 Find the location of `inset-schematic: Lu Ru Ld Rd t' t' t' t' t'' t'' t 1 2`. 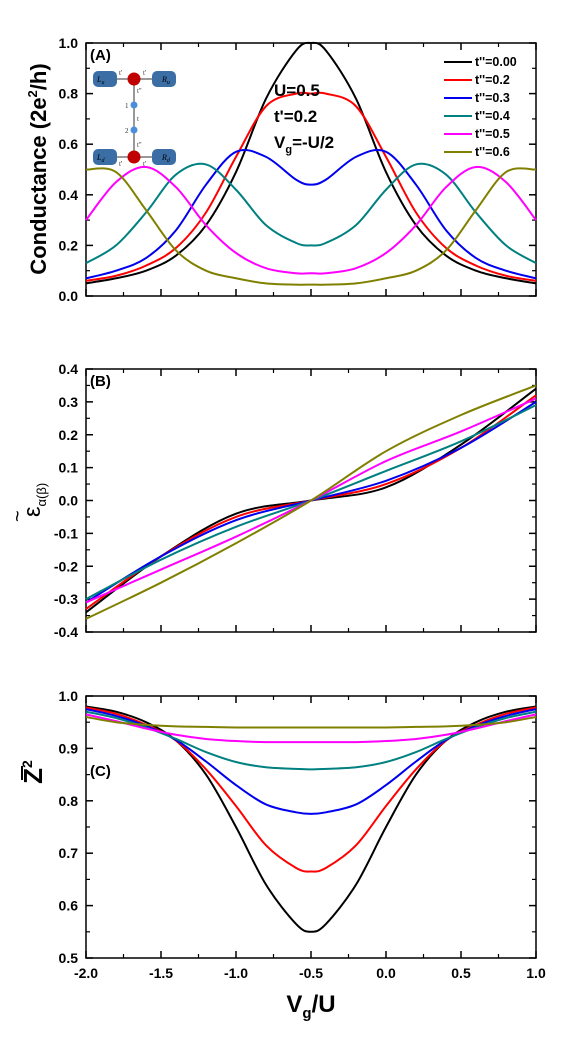

inset-schematic: Lu Ru Ld Rd t' t' t' t' t'' t'' t 1 2 is located at coordinates (134, 118).